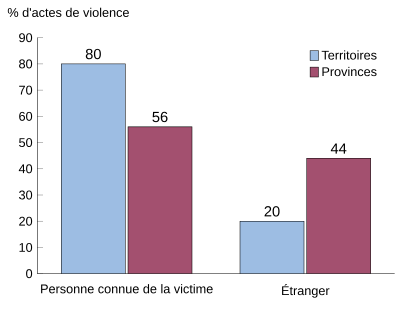 Image resolution: width=402 pixels, height=311 pixels. I want to click on y-tick-label: 70, so click(25, 90).